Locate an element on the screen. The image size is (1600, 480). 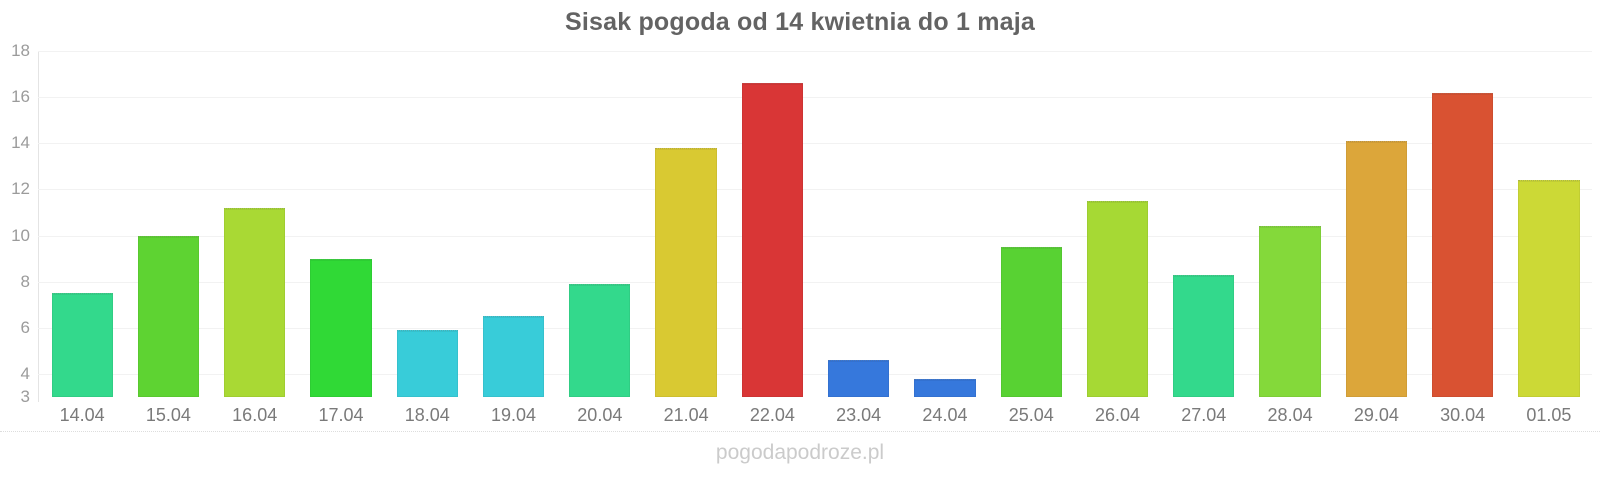
bar-30.04 is located at coordinates (1463, 244).